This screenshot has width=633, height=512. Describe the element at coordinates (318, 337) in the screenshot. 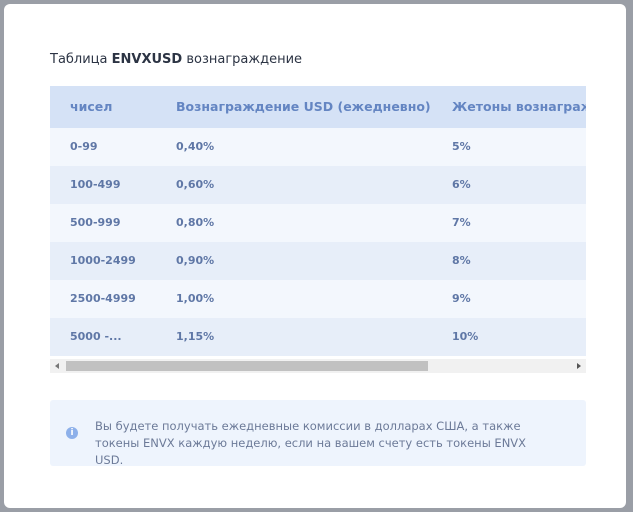

I see `table-row: 5000 -... 1,15% 10%` at that location.